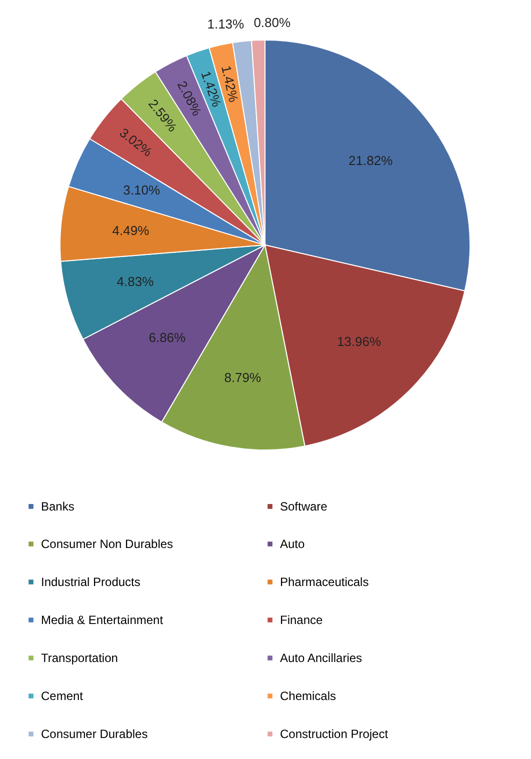 Image resolution: width=531 pixels, height=759 pixels. What do you see at coordinates (304, 506) in the screenshot?
I see `legend-label: Software` at bounding box center [304, 506].